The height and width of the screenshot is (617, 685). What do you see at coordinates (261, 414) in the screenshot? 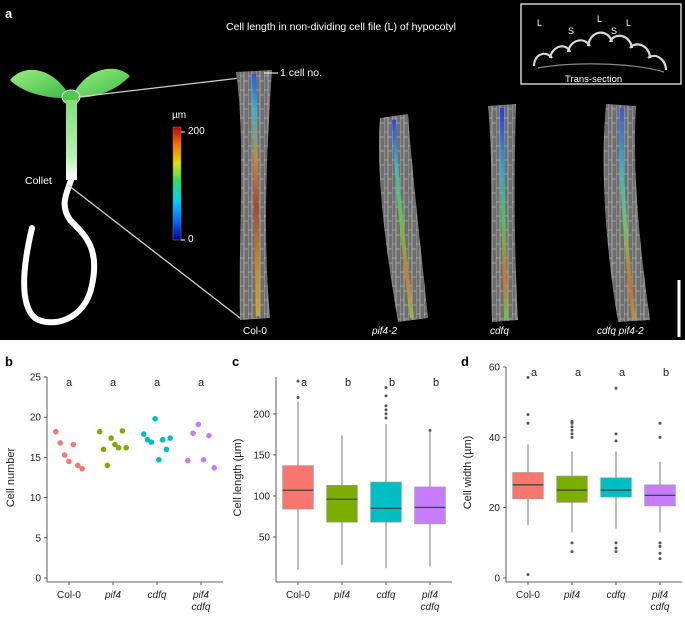
I see `y-tick-label: 200` at bounding box center [261, 414].